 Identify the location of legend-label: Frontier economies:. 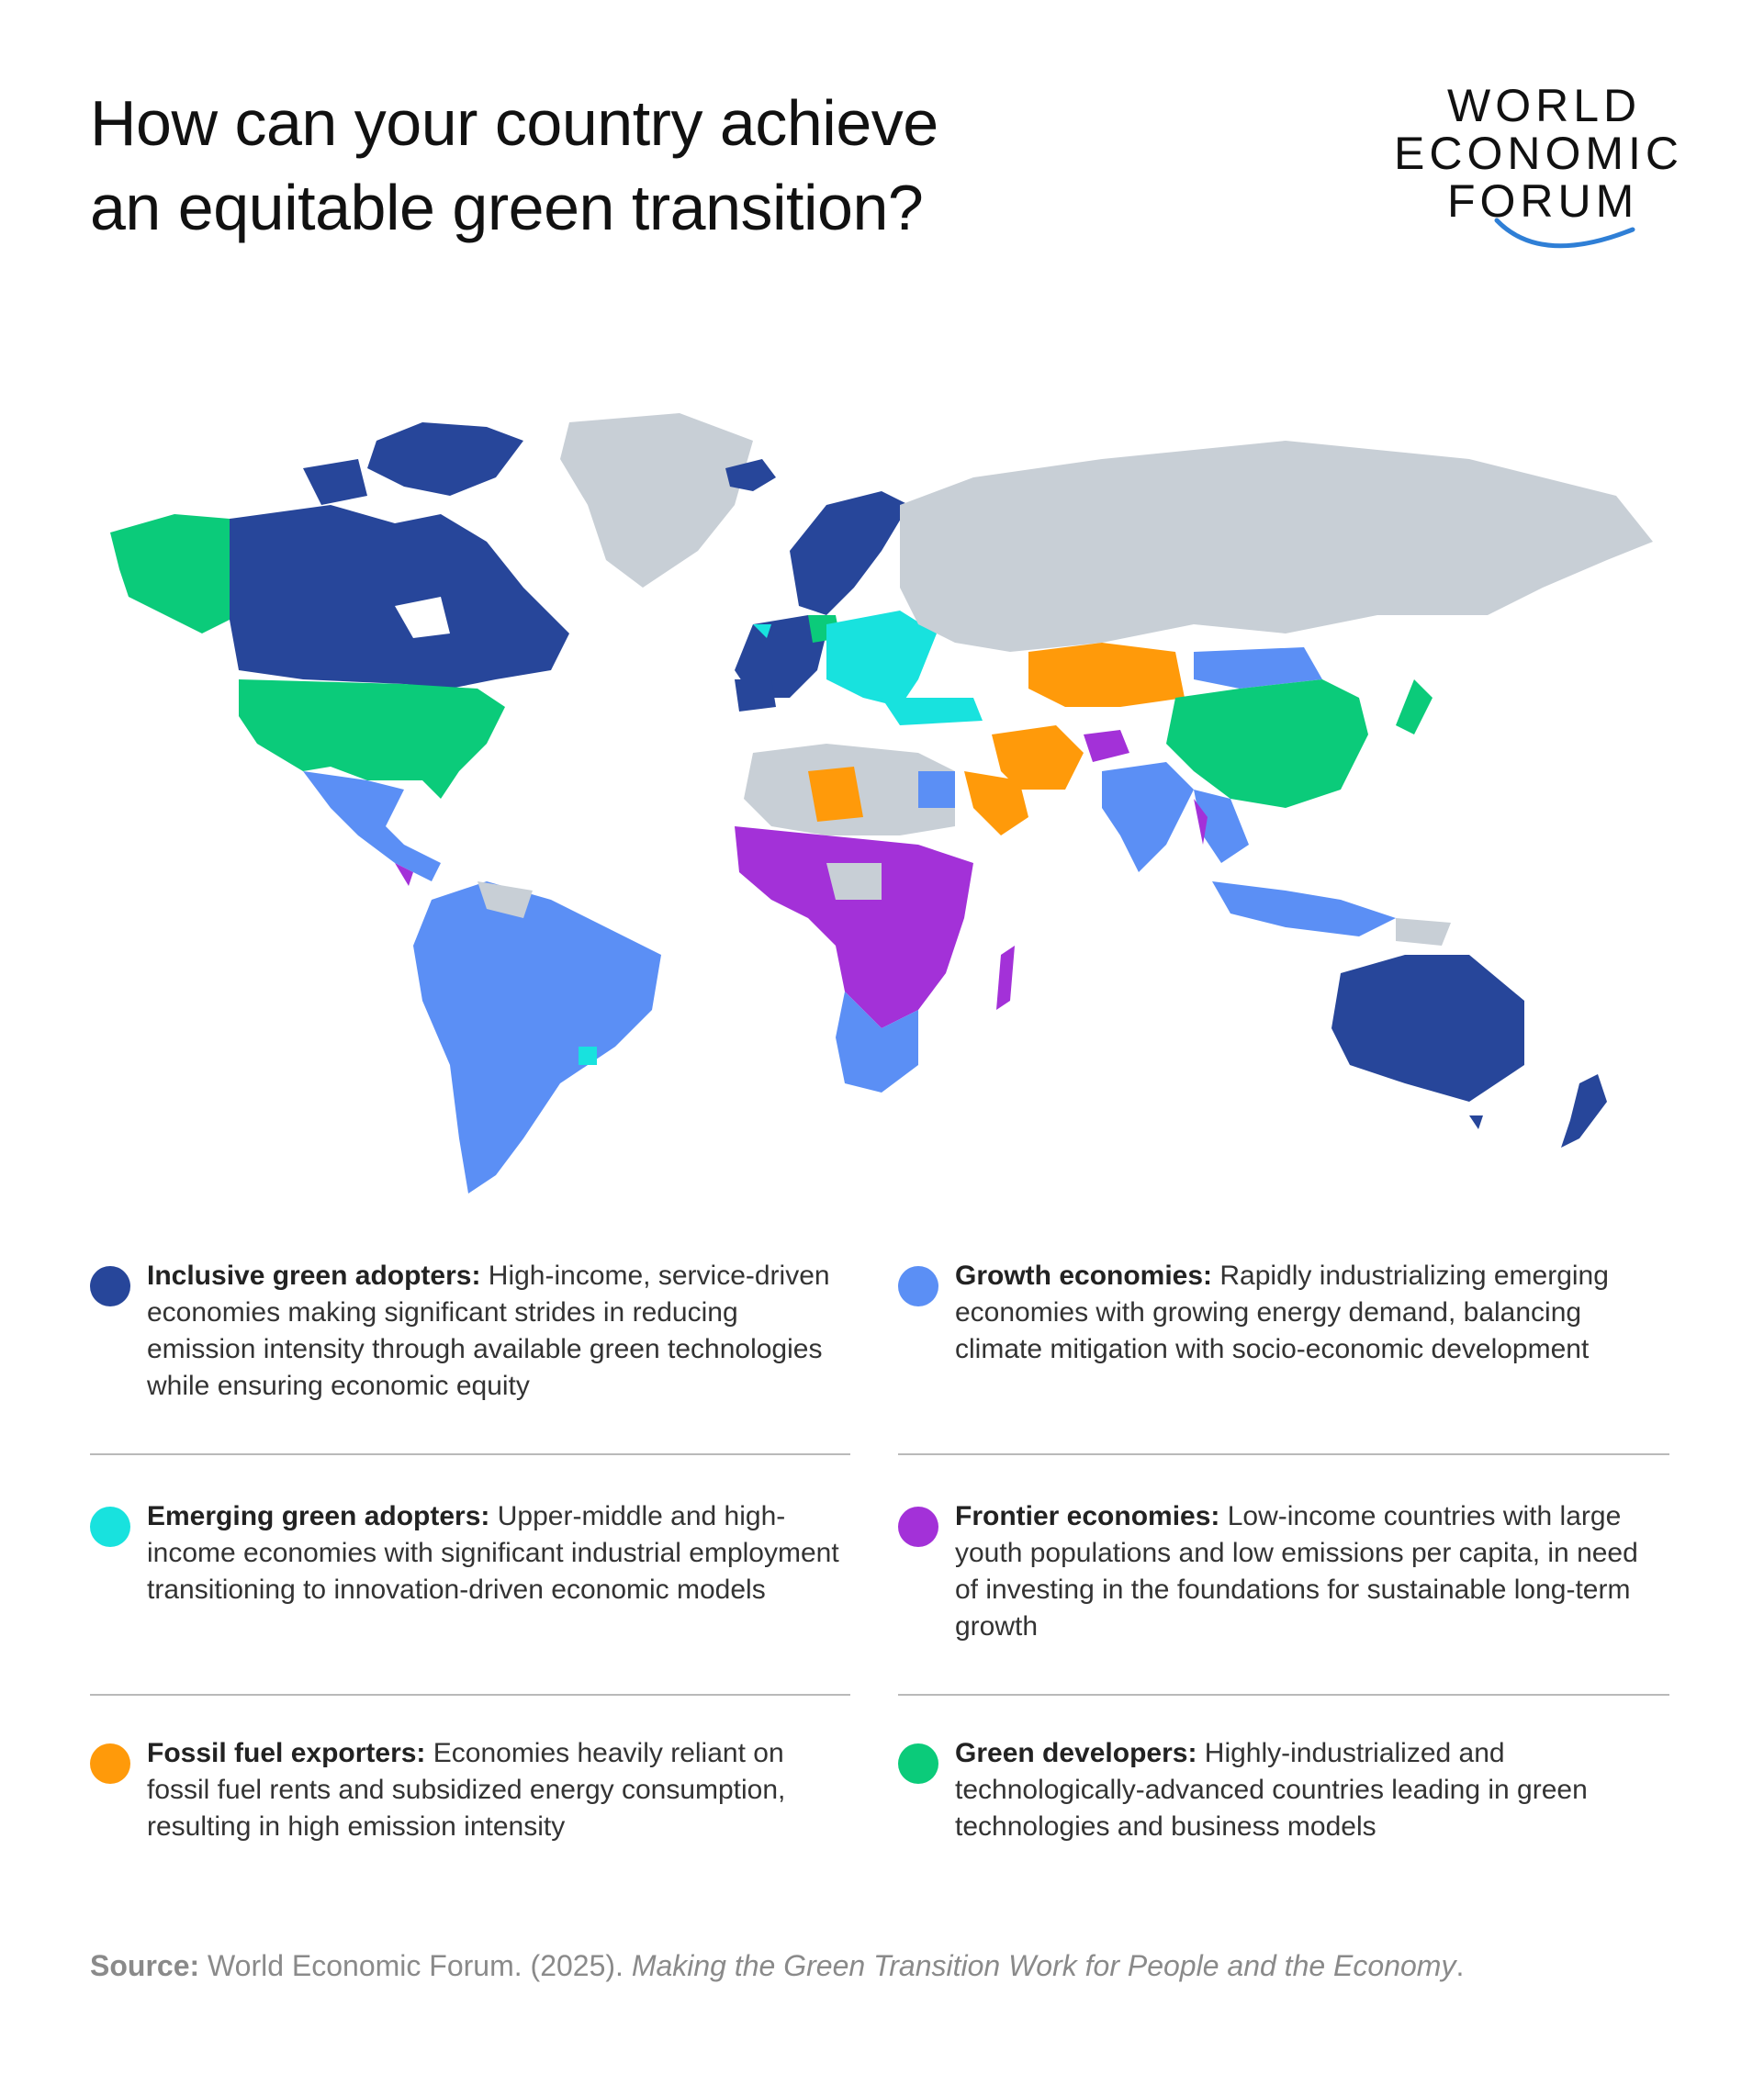
(1087, 1516).